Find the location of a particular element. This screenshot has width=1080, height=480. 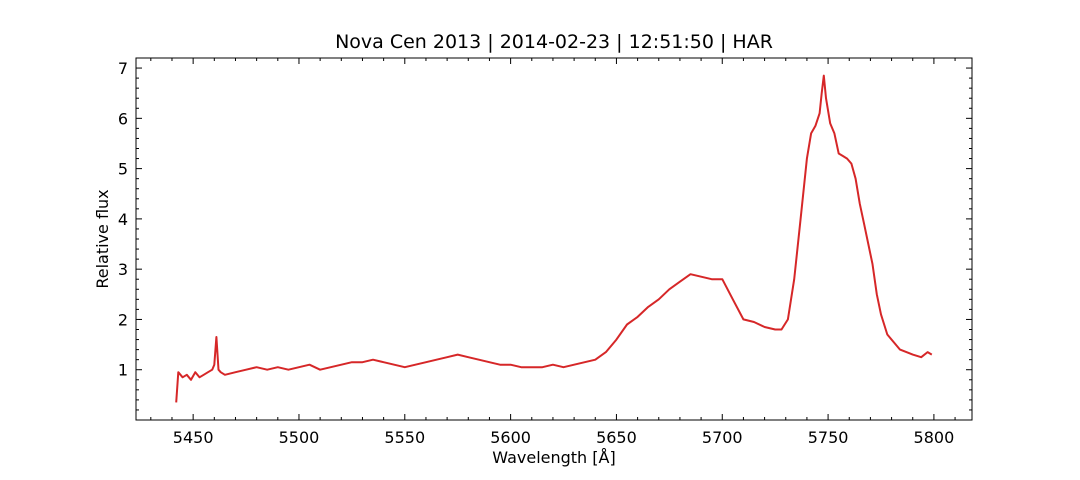

x-tick-label: 5700 is located at coordinates (722, 437).